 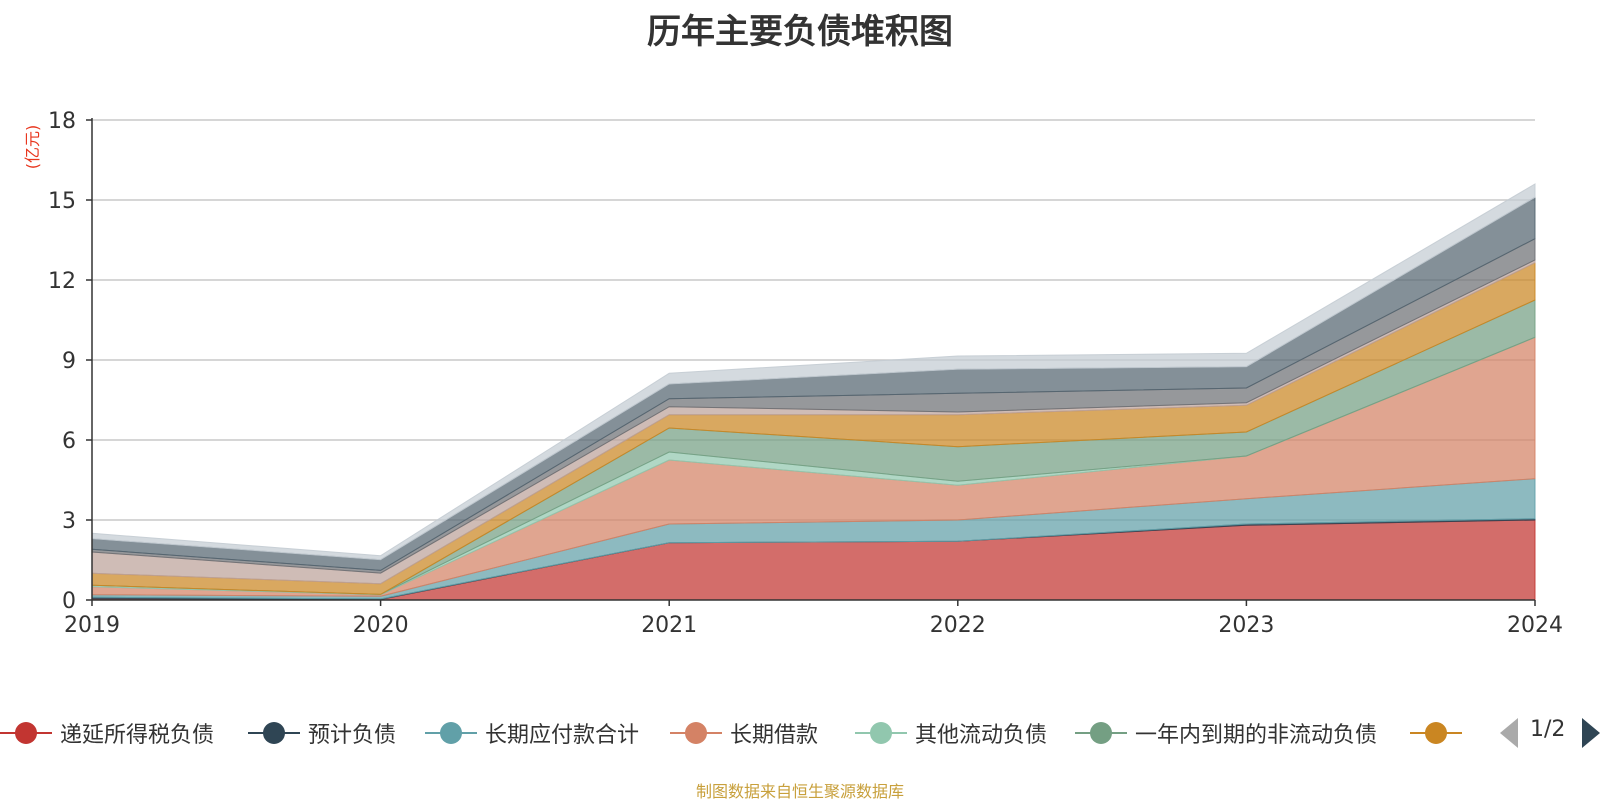 I want to click on legend-item-2: 预计负债, so click(x=322, y=733).